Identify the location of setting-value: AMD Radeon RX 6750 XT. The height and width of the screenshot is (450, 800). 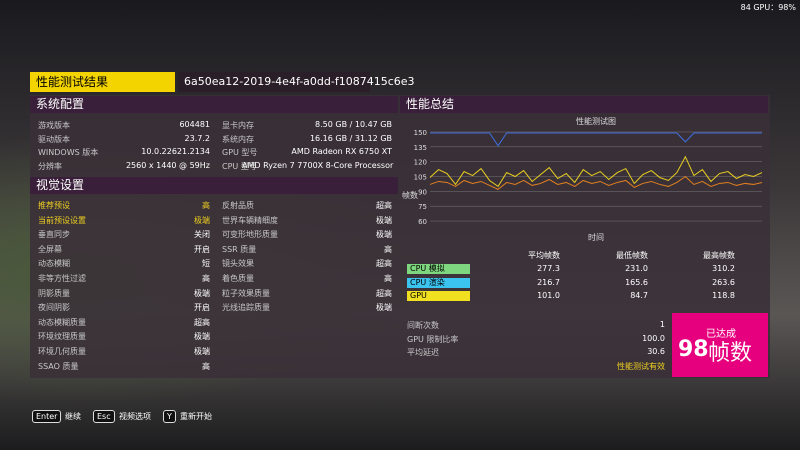
(341, 151).